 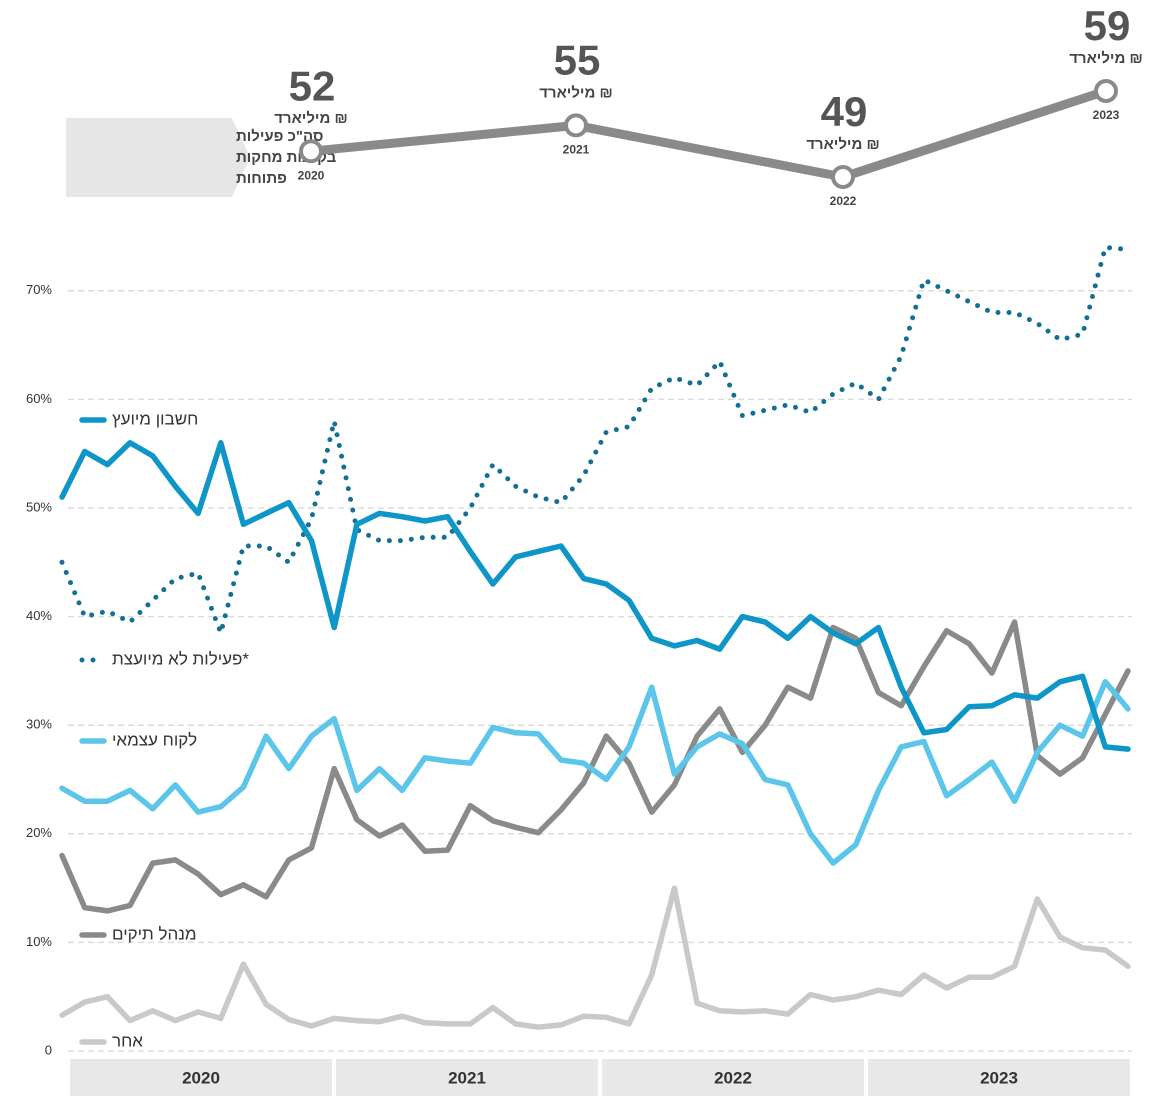 I want to click on summary-value: 55, so click(x=577, y=59).